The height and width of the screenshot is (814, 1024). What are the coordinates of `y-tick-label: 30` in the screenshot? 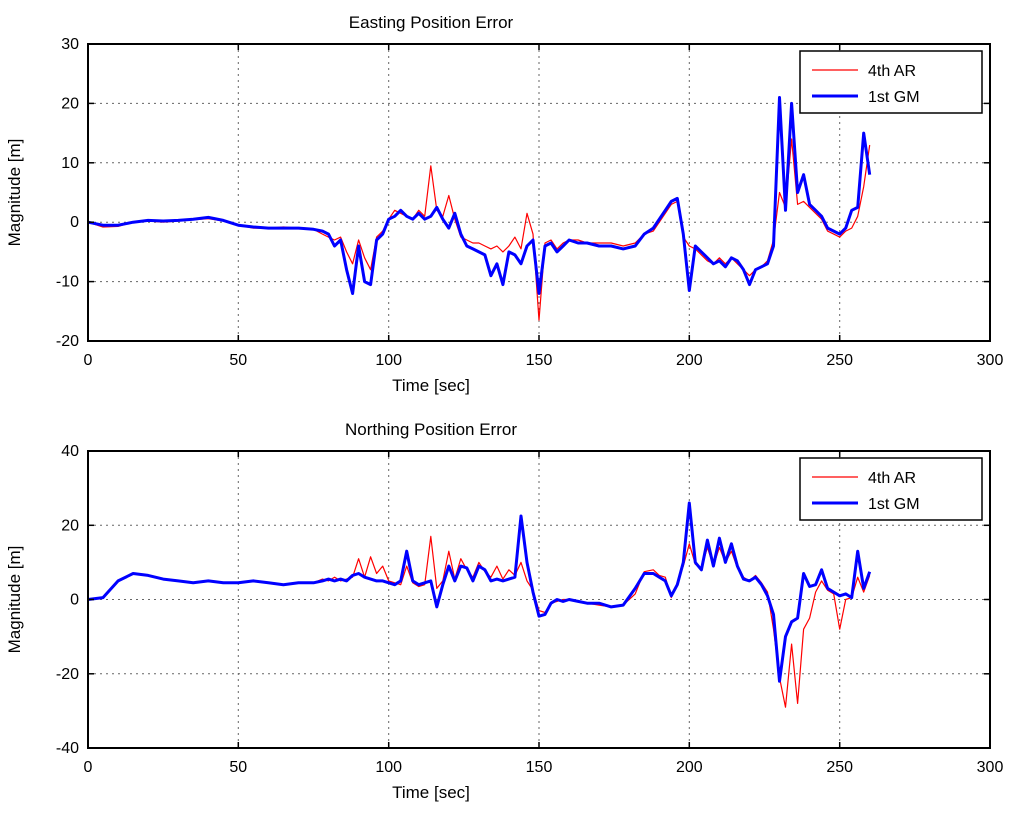 It's located at (70, 44).